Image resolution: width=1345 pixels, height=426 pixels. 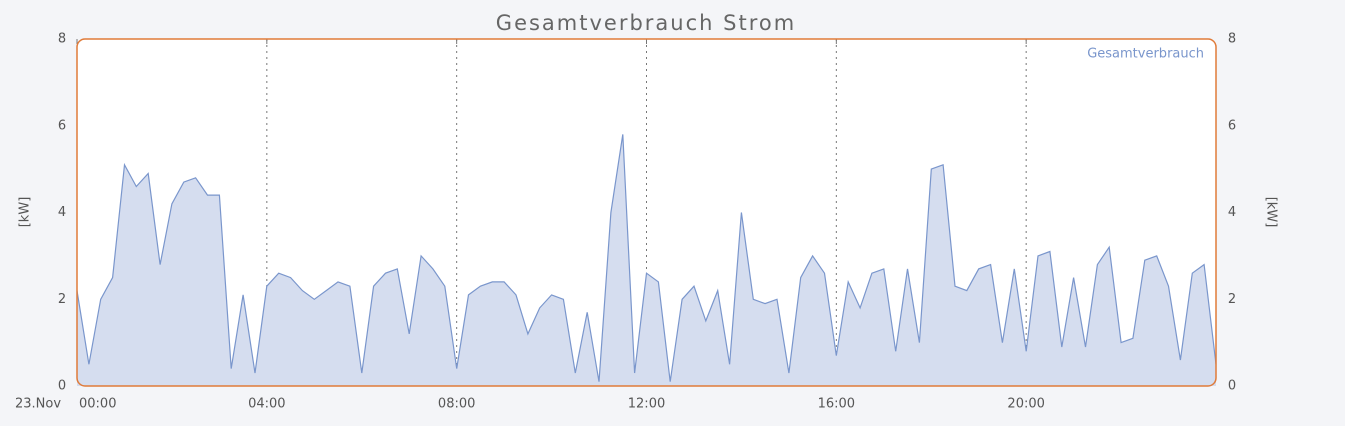 What do you see at coordinates (97, 404) in the screenshot?
I see `x-tick-label: 00:00` at bounding box center [97, 404].